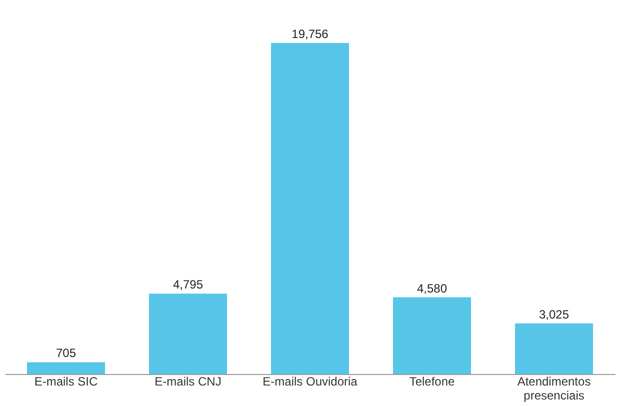 The width and height of the screenshot is (620, 406). Describe the element at coordinates (188, 285) in the screenshot. I see `data-label: 4,795` at that location.